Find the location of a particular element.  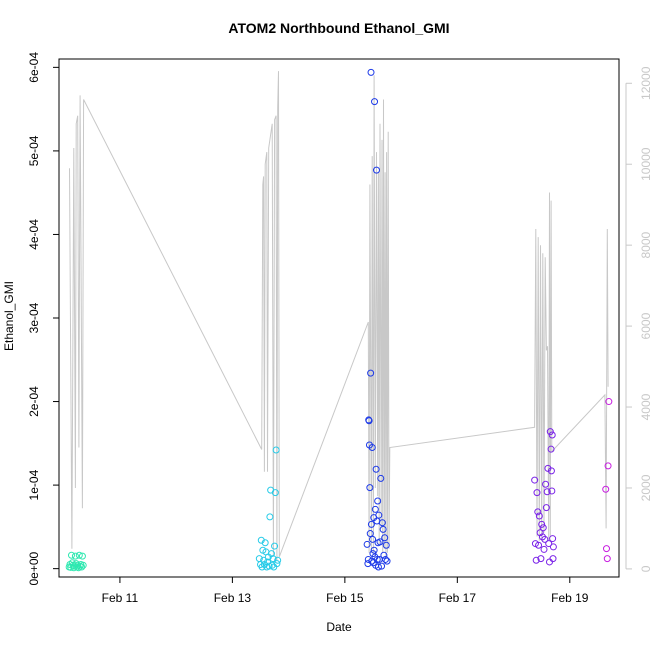

x-tick-label: Feb 17 is located at coordinates (458, 598).